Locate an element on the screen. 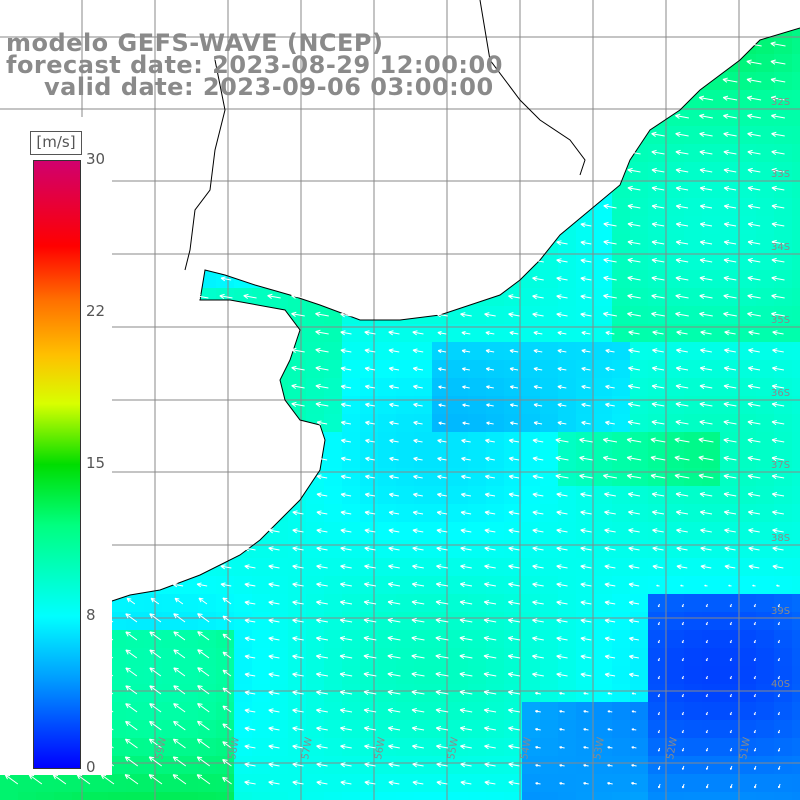  colorbar is located at coordinates (57, 464).